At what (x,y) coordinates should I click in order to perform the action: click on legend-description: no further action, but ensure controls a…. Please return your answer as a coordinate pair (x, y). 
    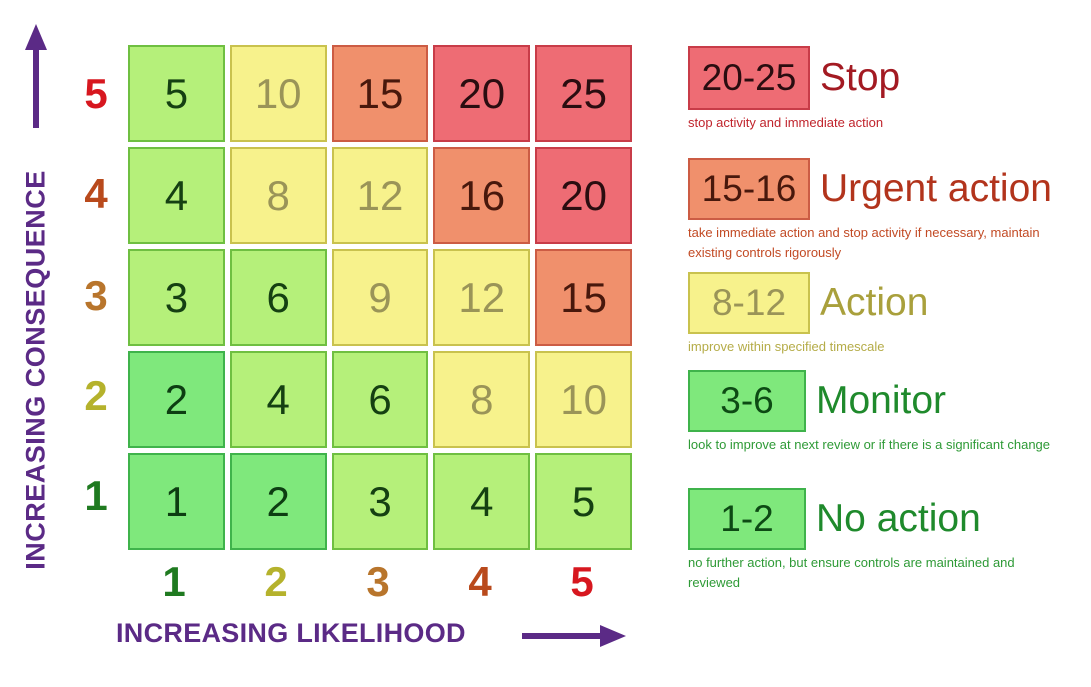
    Looking at the image, I should click on (851, 572).